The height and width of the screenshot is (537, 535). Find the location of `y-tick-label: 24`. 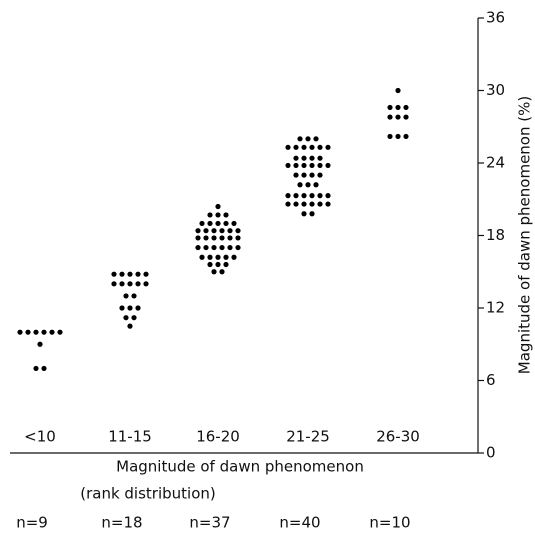

y-tick-label: 24 is located at coordinates (495, 163).